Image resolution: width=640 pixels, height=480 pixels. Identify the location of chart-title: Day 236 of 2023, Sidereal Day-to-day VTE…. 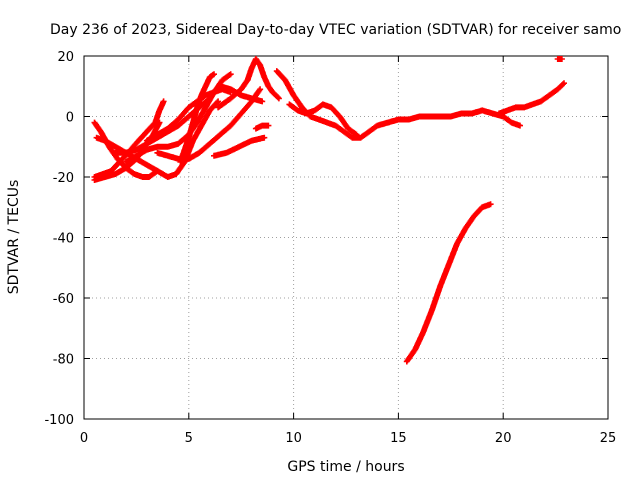
(335, 30).